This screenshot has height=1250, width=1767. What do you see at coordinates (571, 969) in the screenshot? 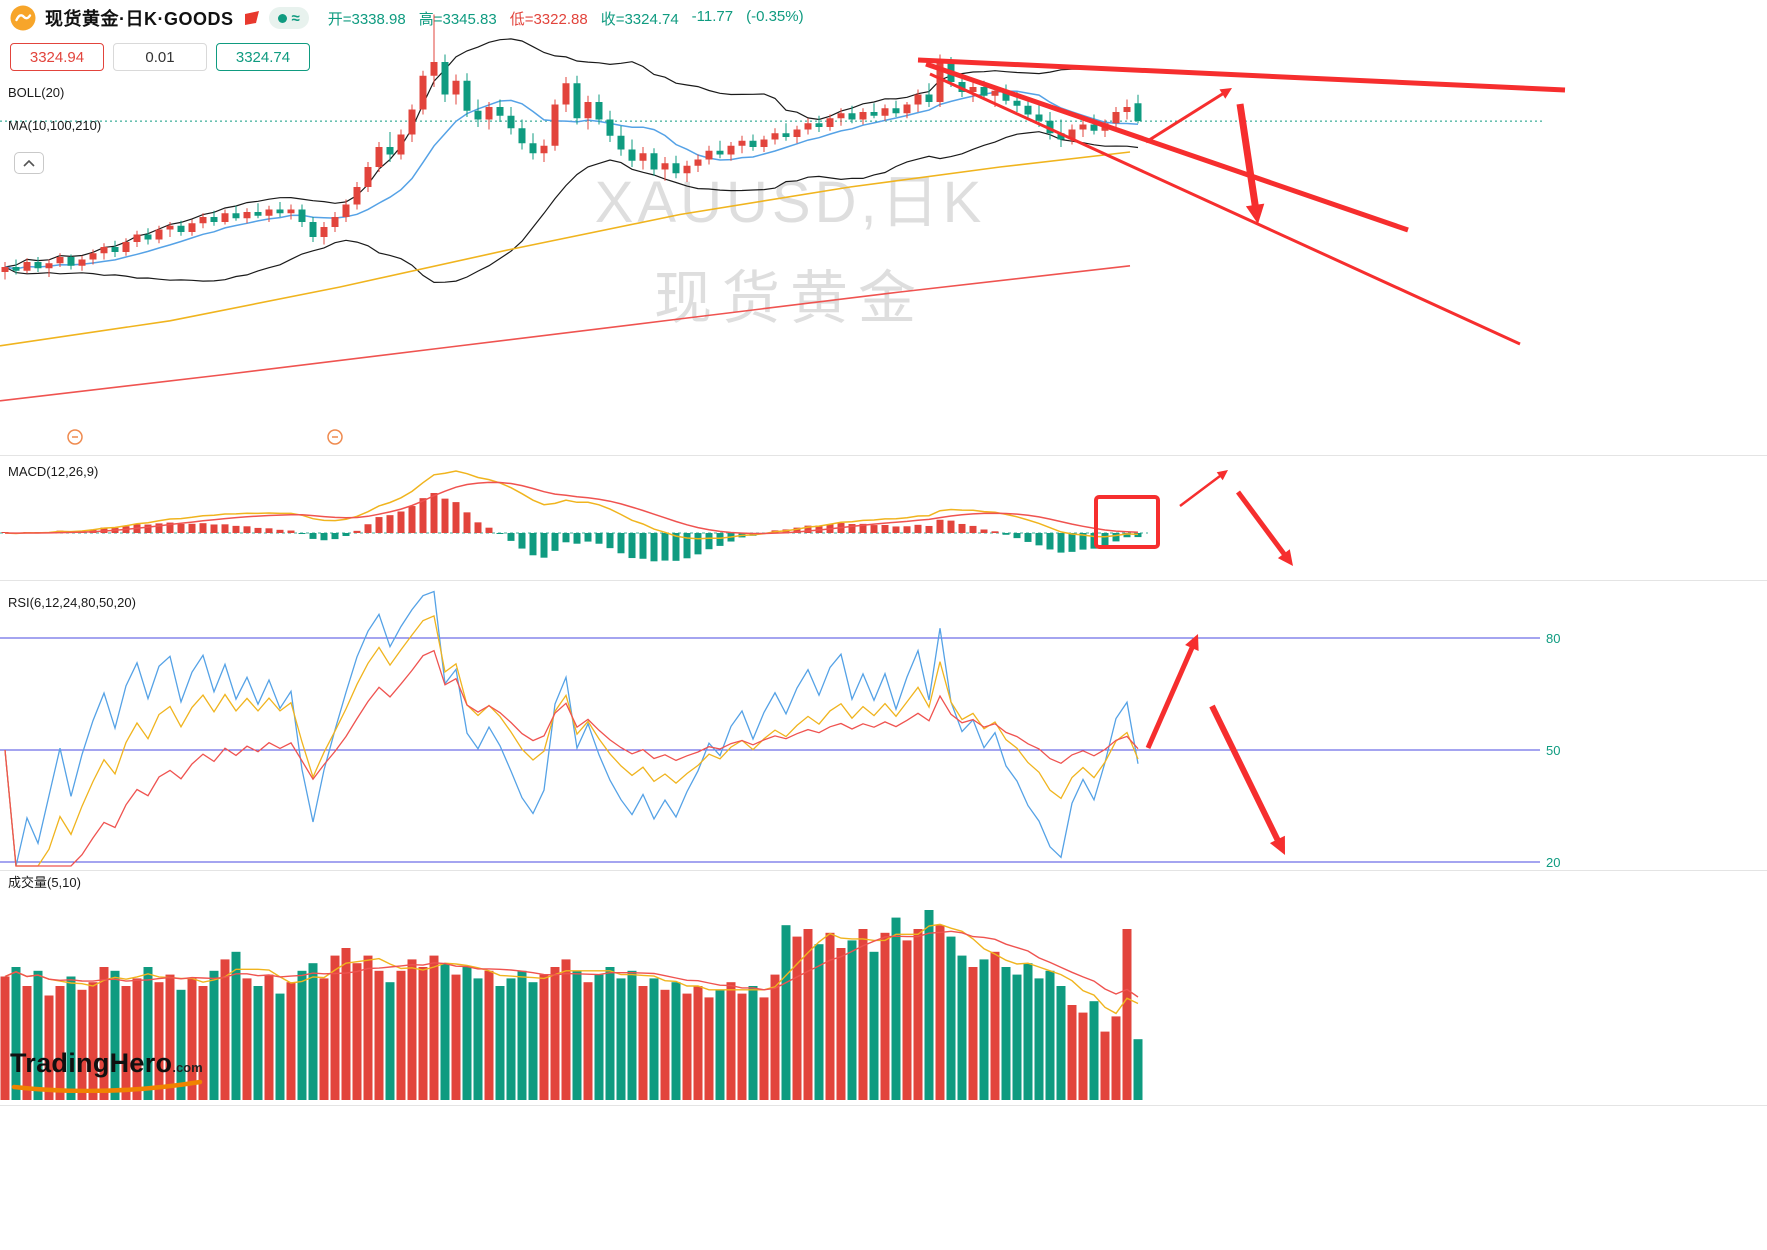
I see `volume-ma-lines` at bounding box center [571, 969].